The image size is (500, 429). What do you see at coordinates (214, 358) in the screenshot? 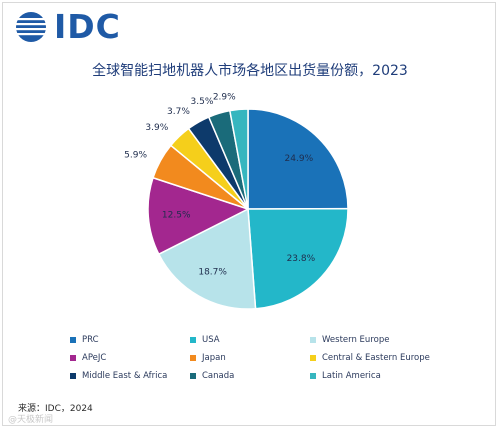
I see `legend-label: Japan` at bounding box center [214, 358].